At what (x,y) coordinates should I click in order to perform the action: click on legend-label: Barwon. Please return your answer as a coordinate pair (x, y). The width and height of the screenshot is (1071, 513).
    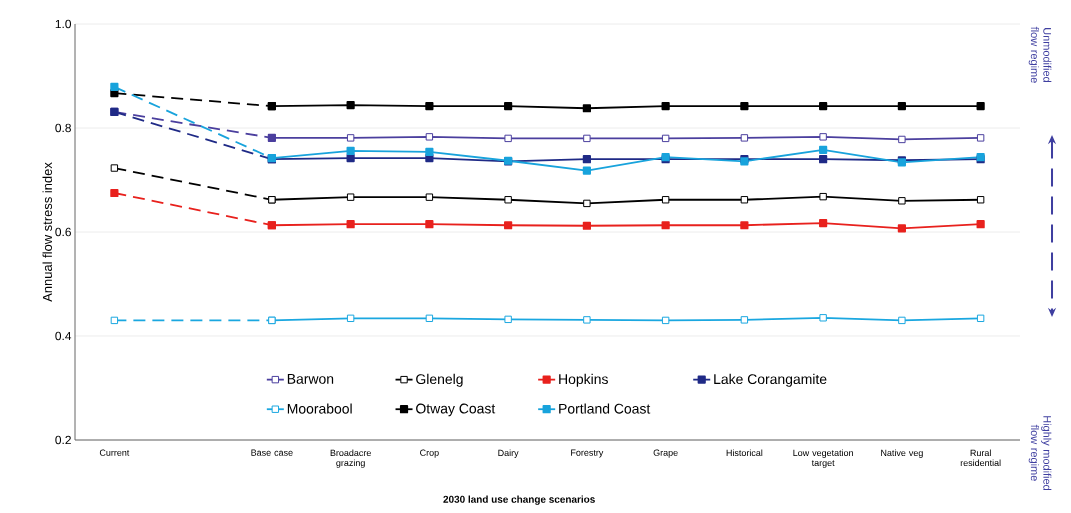
    Looking at the image, I should click on (310, 379).